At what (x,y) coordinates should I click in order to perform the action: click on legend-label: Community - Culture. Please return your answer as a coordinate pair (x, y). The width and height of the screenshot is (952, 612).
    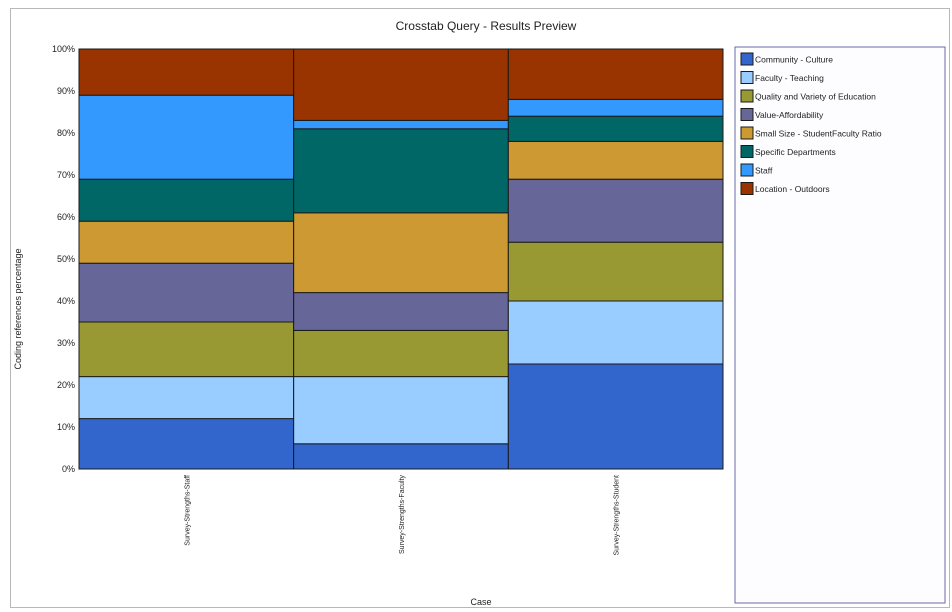
    Looking at the image, I should click on (794, 60).